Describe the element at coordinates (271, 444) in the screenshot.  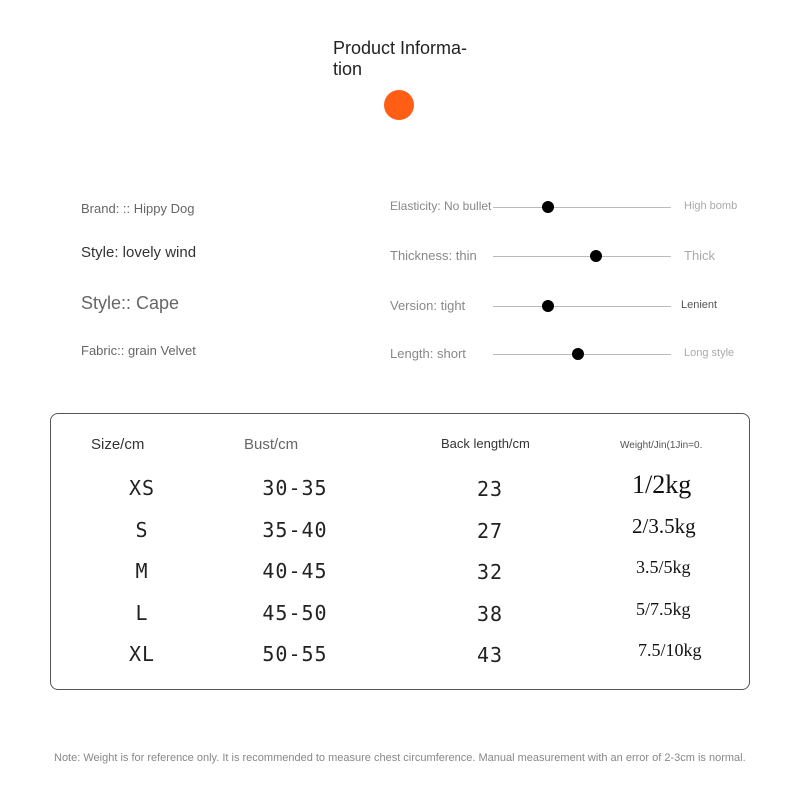
I see `header-bust: Bust/cm` at that location.